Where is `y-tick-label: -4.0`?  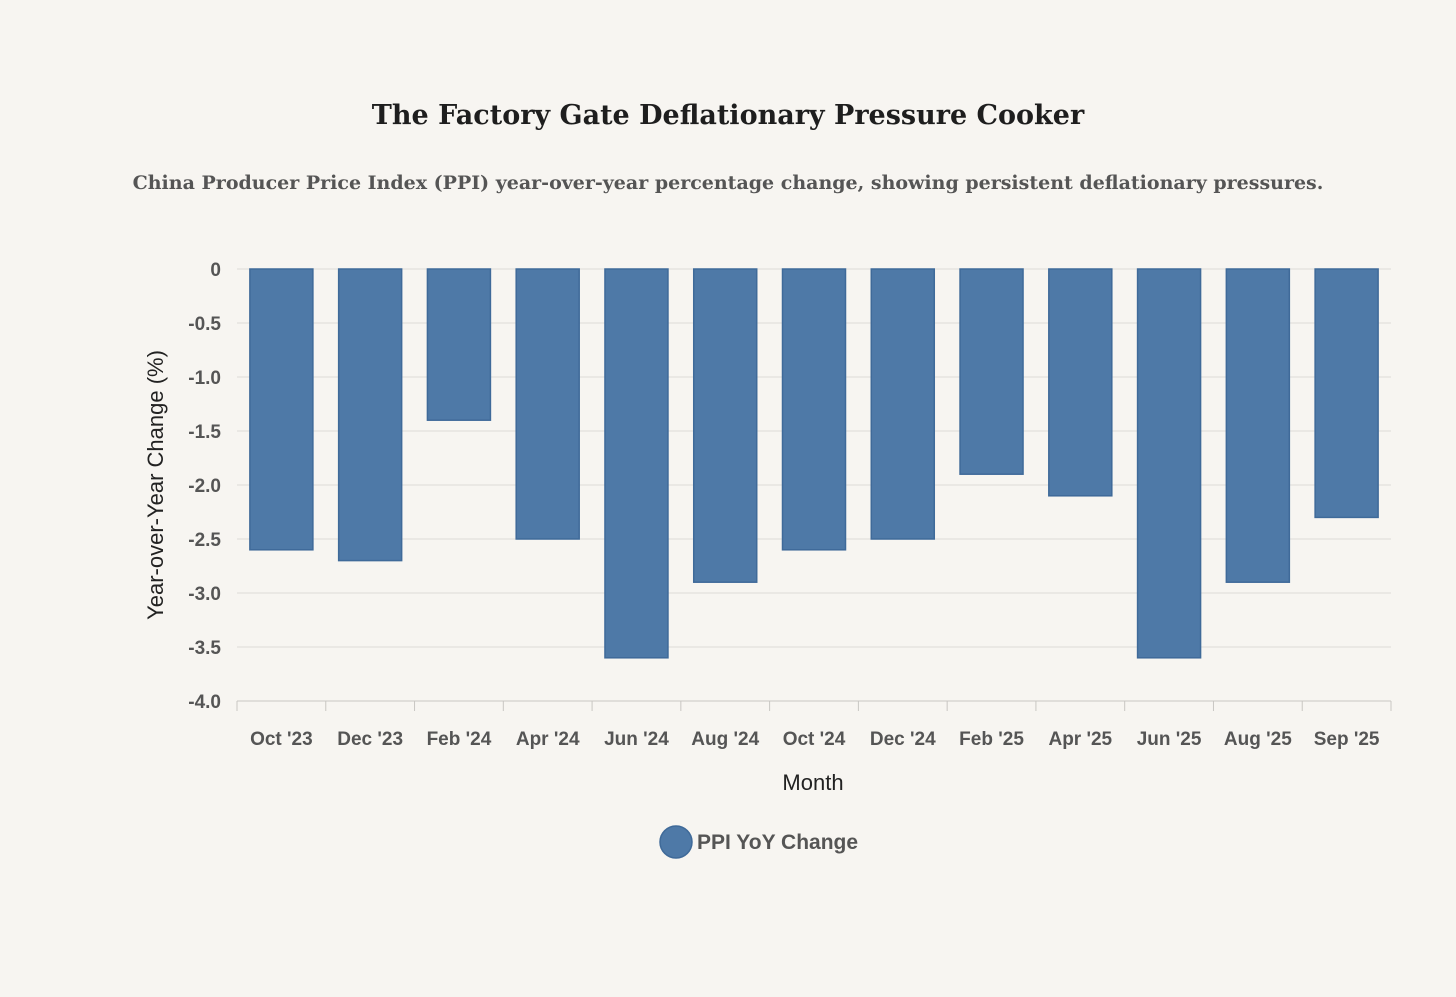 y-tick-label: -4.0 is located at coordinates (204, 702).